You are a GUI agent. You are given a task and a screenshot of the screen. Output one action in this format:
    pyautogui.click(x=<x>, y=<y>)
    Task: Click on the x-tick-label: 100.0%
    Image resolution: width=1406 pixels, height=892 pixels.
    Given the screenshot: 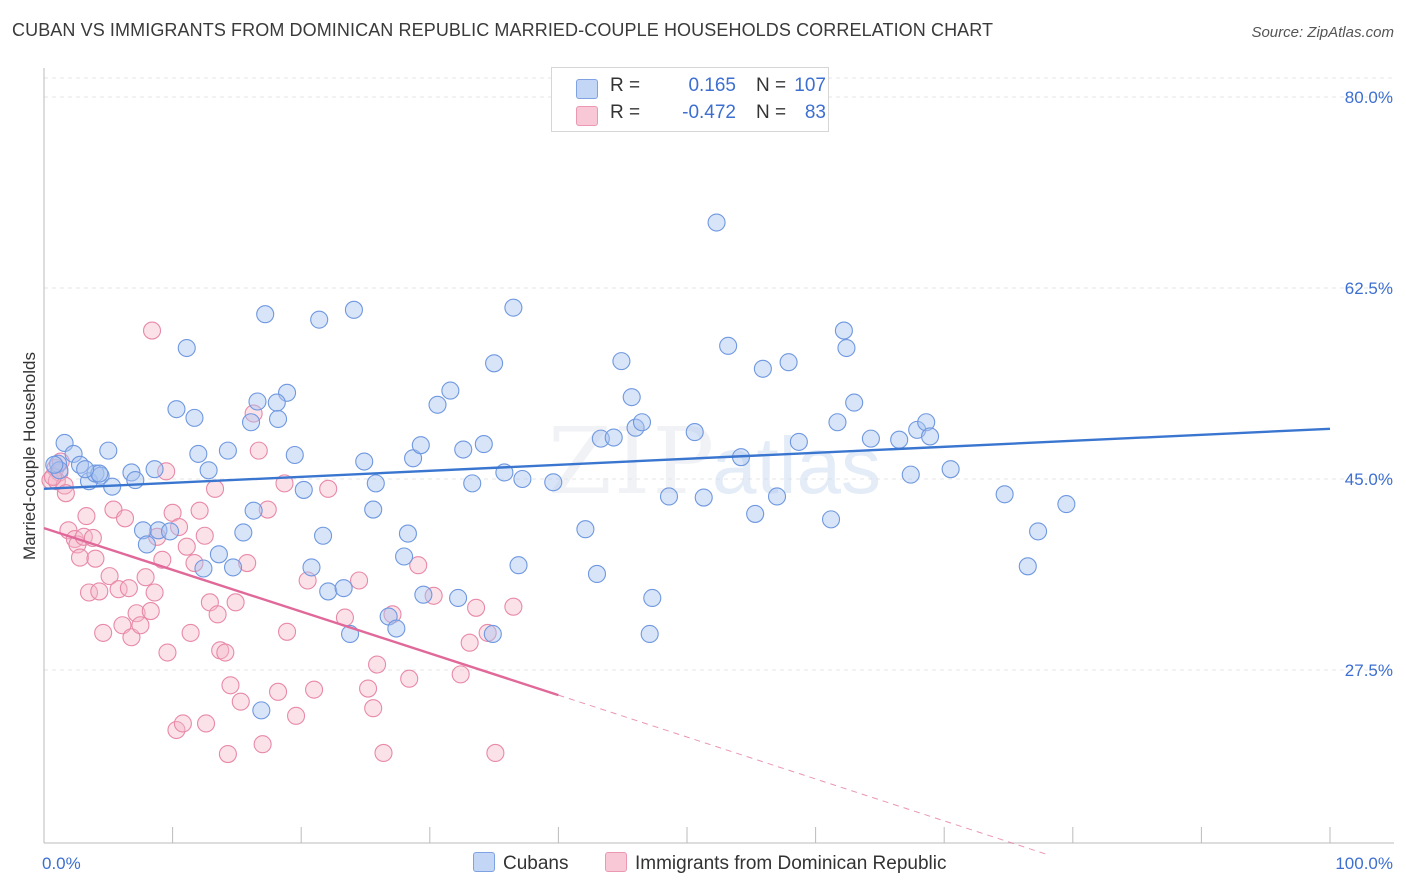 What is the action you would take?
    pyautogui.click(x=1364, y=863)
    